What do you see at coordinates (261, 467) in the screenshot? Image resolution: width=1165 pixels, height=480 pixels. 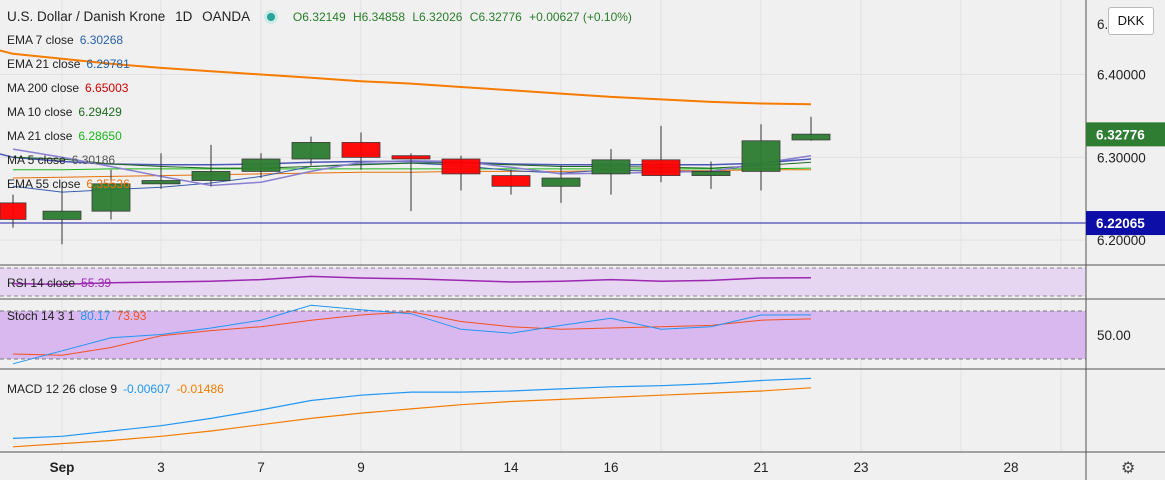 I see `time-tick-label: 7` at bounding box center [261, 467].